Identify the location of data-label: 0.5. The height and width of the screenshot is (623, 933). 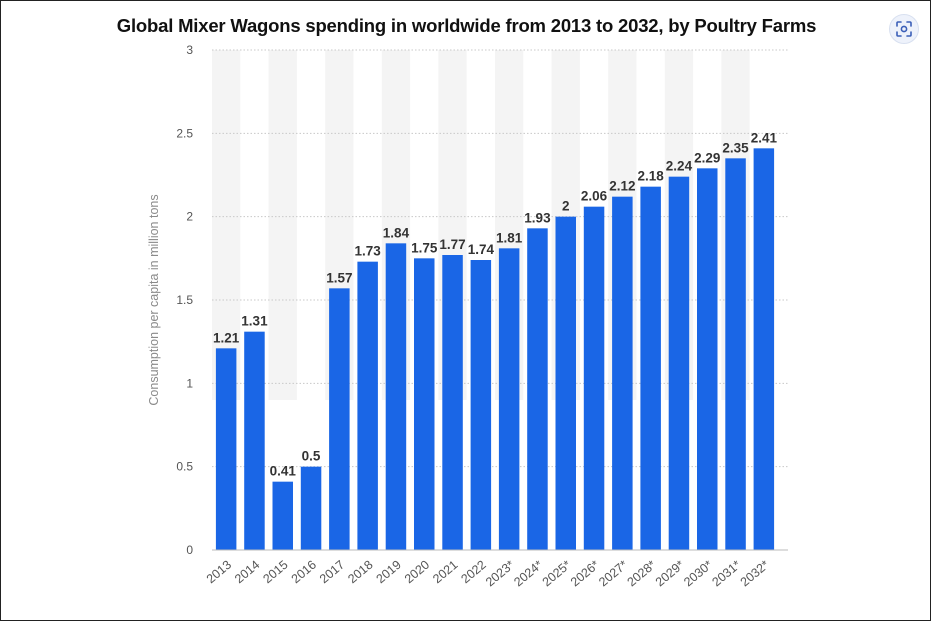
(311, 456).